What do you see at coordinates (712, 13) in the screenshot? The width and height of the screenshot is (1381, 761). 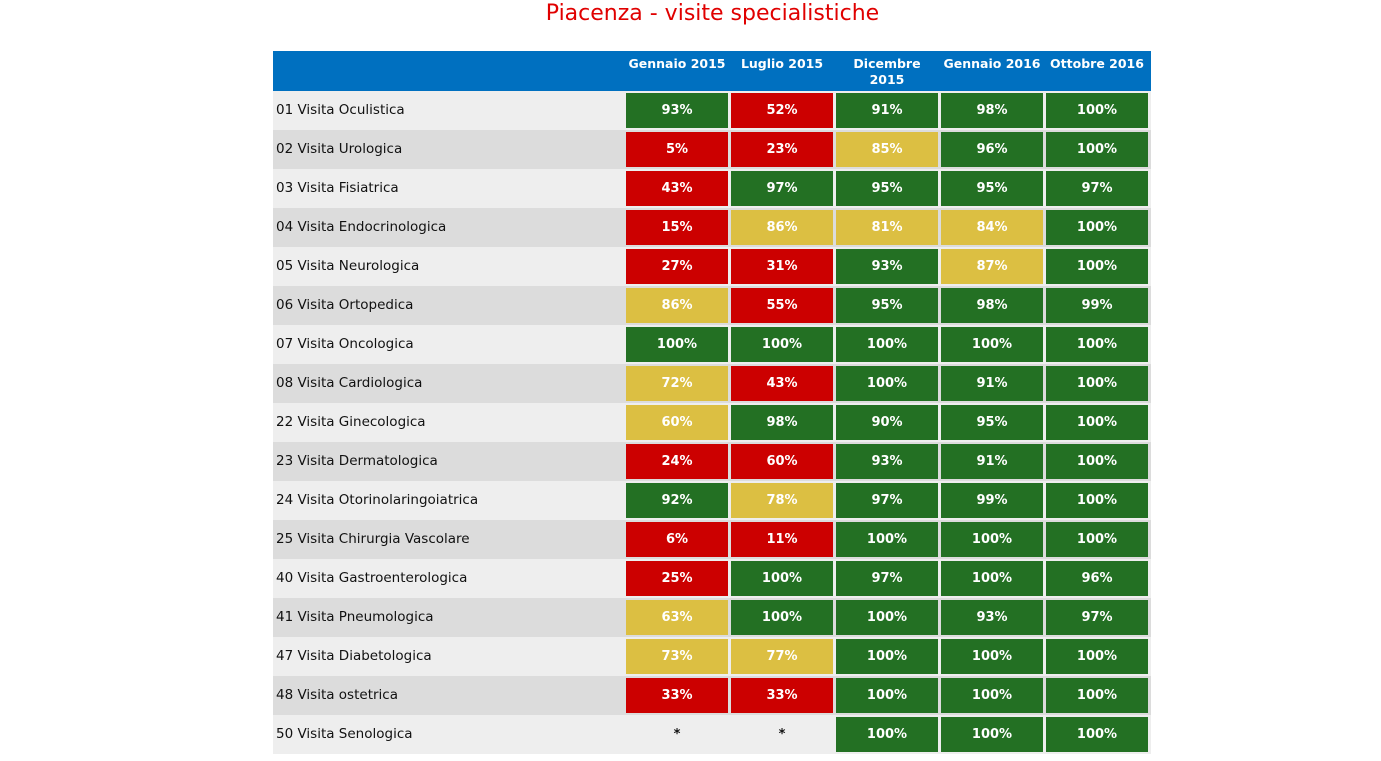 I see `chart-title: Piacenza - visite specialistiche` at bounding box center [712, 13].